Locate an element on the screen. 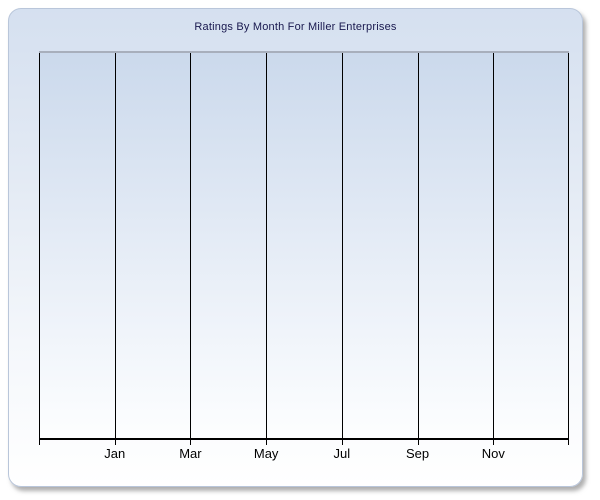 The height and width of the screenshot is (500, 600). chart-title: Ratings By Month For Miller Enterprises is located at coordinates (295, 27).